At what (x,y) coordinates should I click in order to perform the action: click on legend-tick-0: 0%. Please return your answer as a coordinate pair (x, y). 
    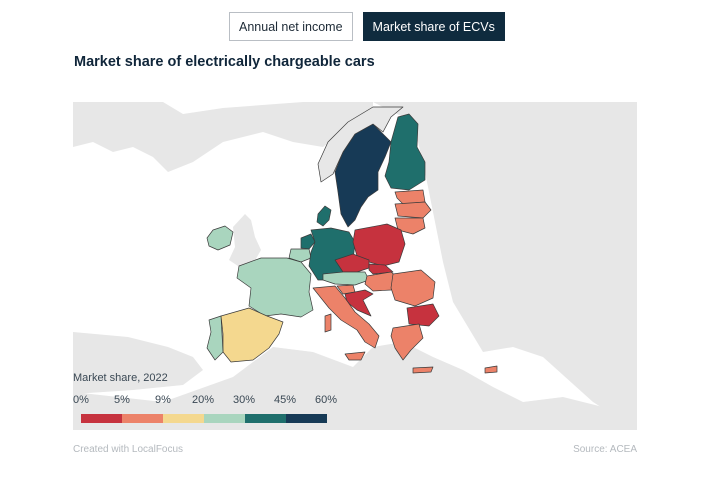
    Looking at the image, I should click on (81, 400).